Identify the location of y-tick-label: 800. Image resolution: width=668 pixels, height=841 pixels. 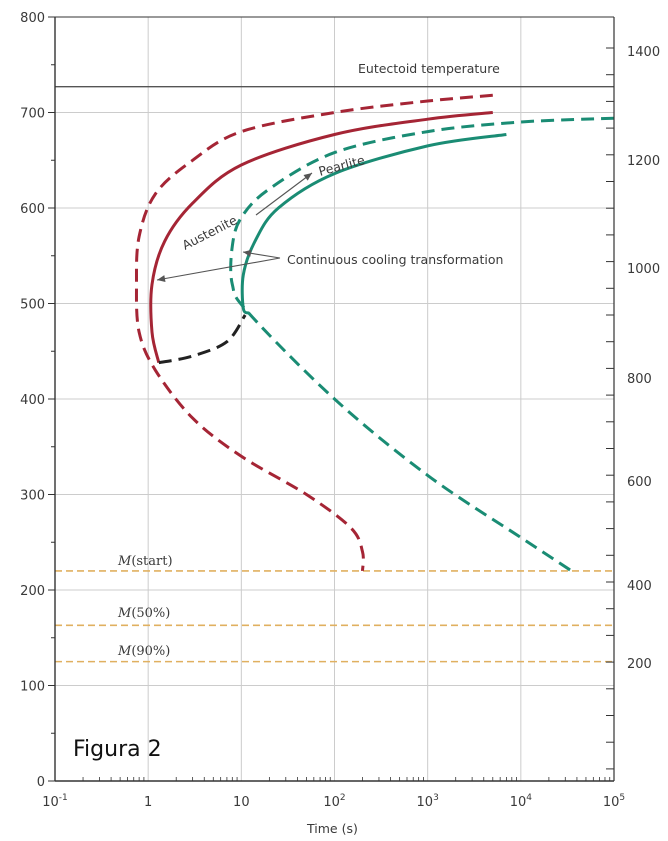
(32, 18).